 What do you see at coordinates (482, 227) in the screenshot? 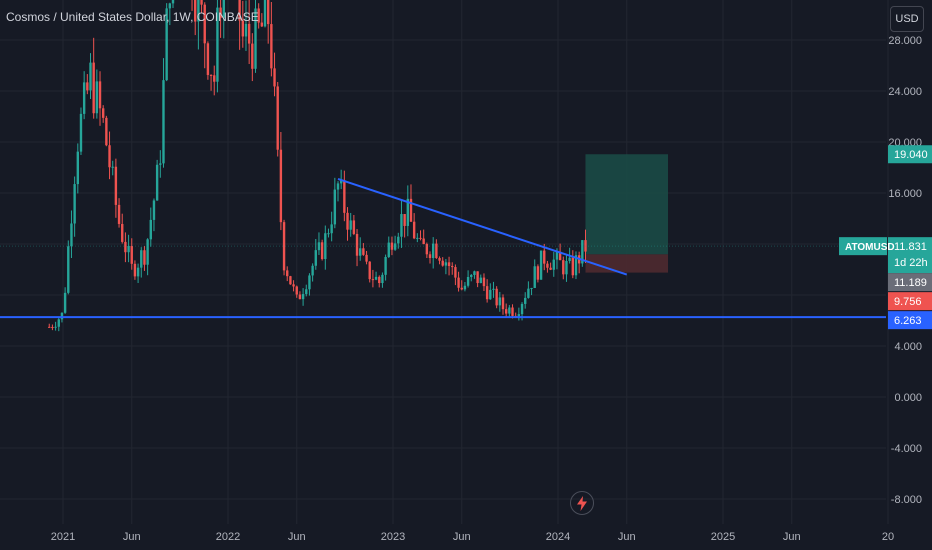
I see `trend-line` at bounding box center [482, 227].